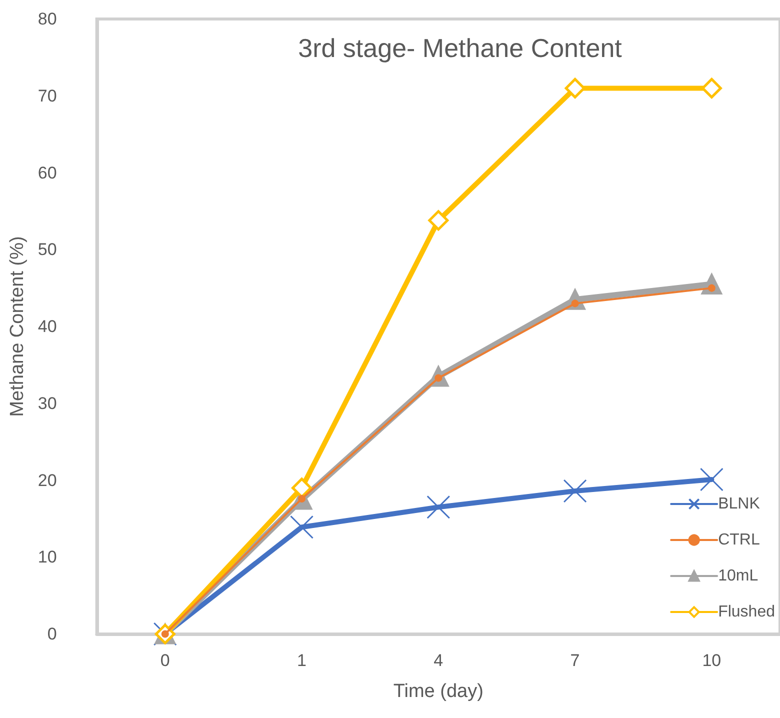  I want to click on y-tick-label: 60, so click(47, 172).